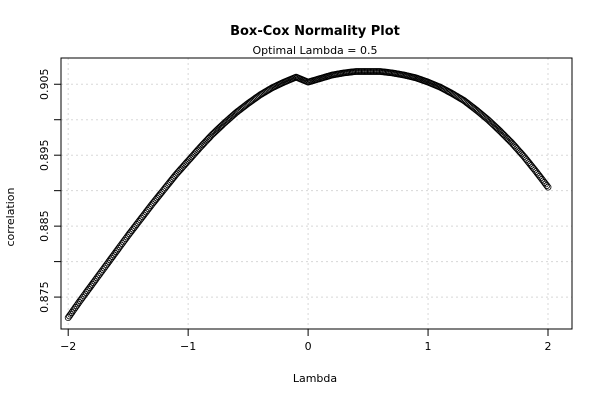 This screenshot has height=400, width=599. Describe the element at coordinates (315, 378) in the screenshot. I see `x-axis-label: Lambda` at that location.